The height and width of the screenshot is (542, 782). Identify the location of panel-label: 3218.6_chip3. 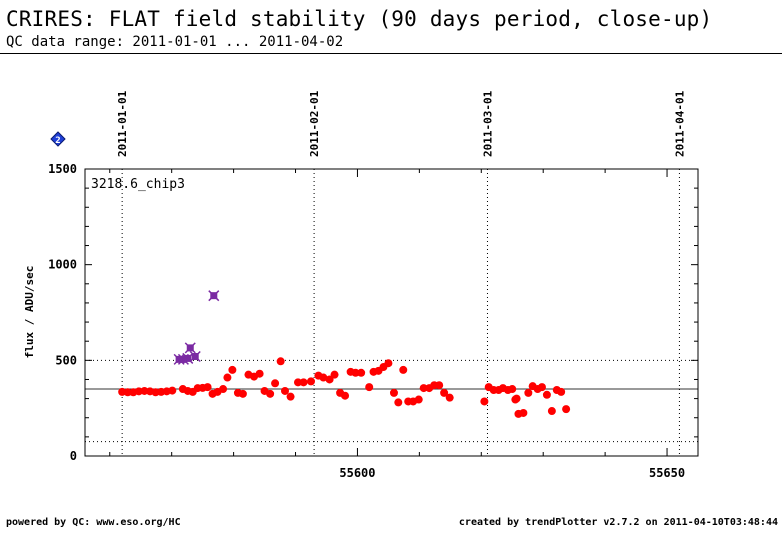
(138, 184).